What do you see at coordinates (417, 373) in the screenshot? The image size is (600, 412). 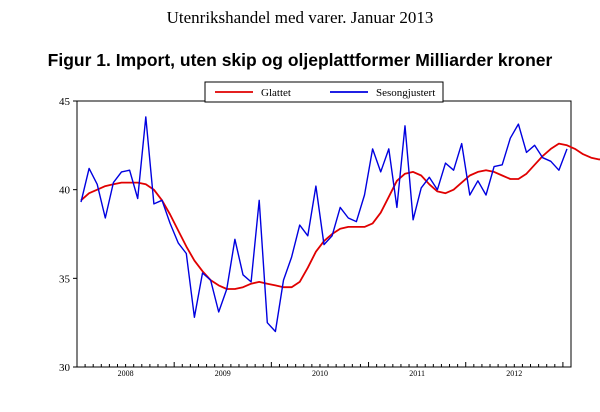 I see `x-tick-label-2011: 2011` at bounding box center [417, 373].